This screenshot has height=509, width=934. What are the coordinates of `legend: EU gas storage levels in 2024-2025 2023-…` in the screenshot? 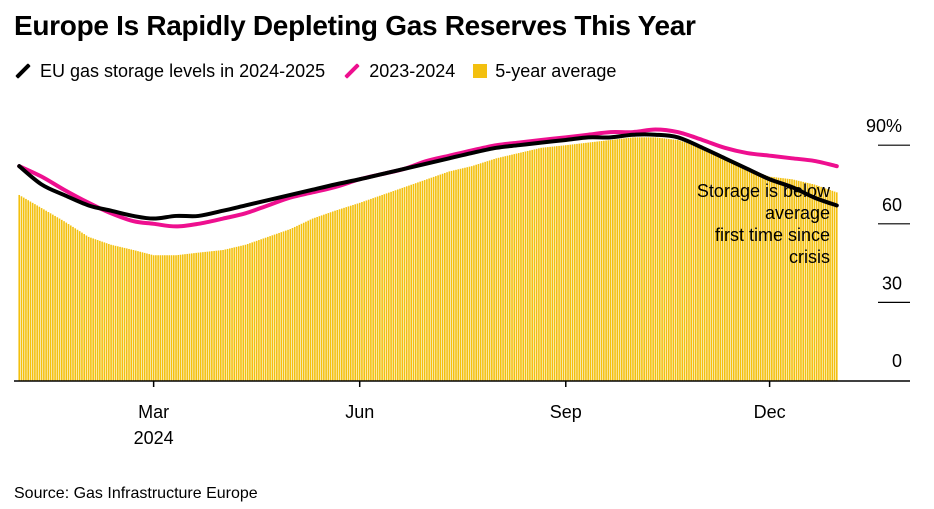 It's located at (324, 71).